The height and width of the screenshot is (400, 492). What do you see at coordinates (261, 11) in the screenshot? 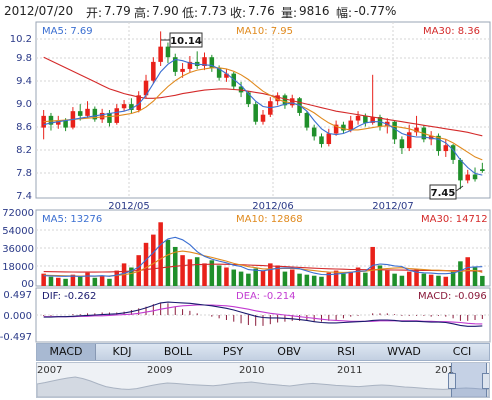
I see `header-close: 7.76` at bounding box center [261, 11].